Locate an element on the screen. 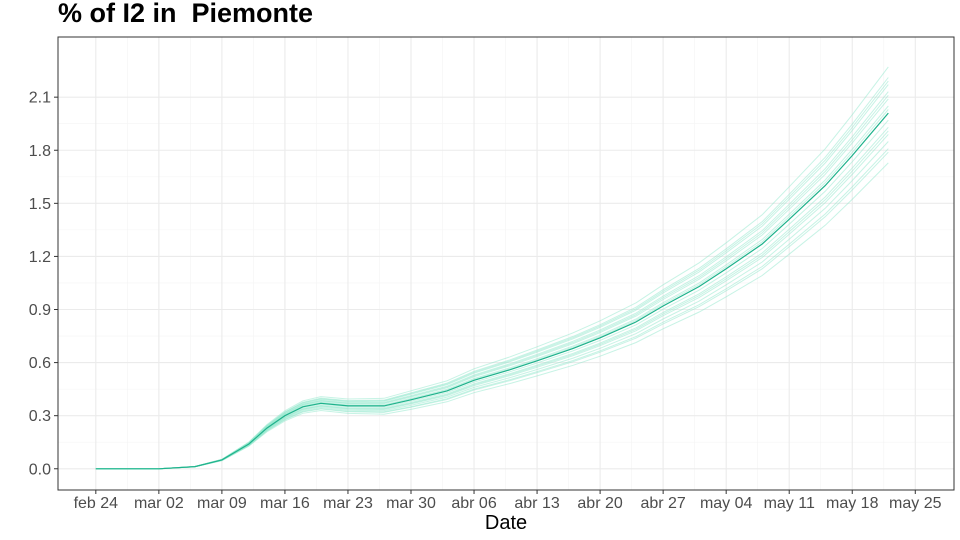 Image resolution: width=960 pixels, height=540 pixels. y-tick-label: 2.1 is located at coordinates (40, 98).